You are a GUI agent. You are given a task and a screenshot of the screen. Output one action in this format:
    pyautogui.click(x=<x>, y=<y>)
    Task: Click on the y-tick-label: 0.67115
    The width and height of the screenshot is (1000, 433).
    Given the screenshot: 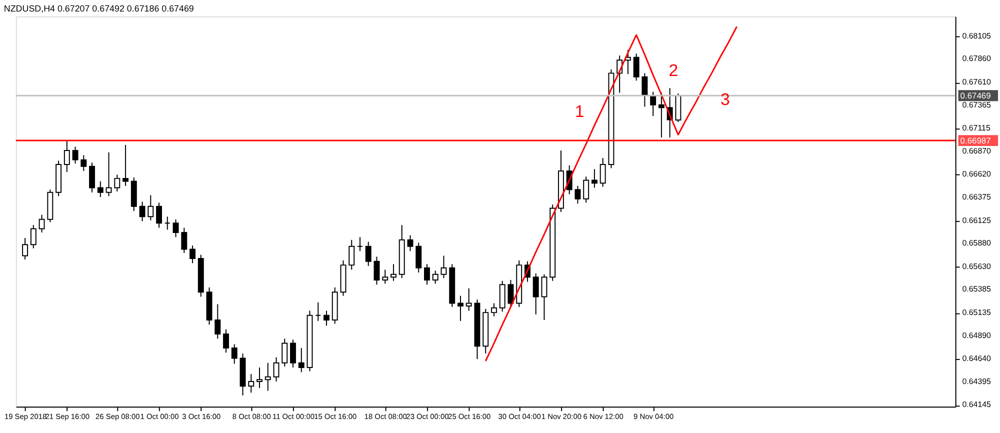 What is the action you would take?
    pyautogui.click(x=976, y=128)
    